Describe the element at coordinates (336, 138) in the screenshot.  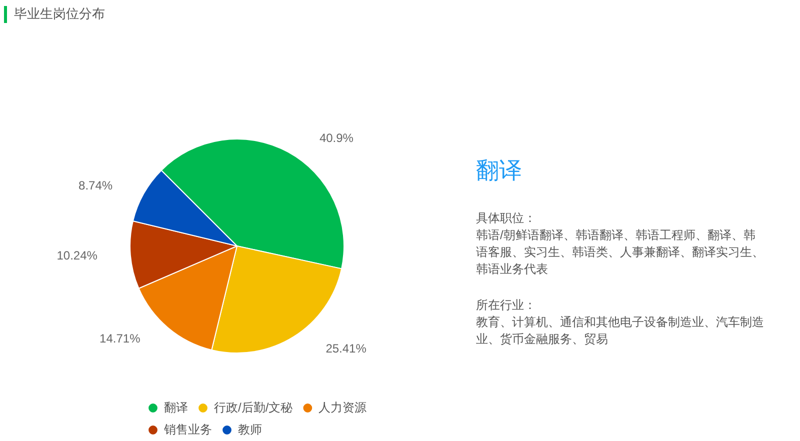
I see `data-label: 40.9%` at that location.